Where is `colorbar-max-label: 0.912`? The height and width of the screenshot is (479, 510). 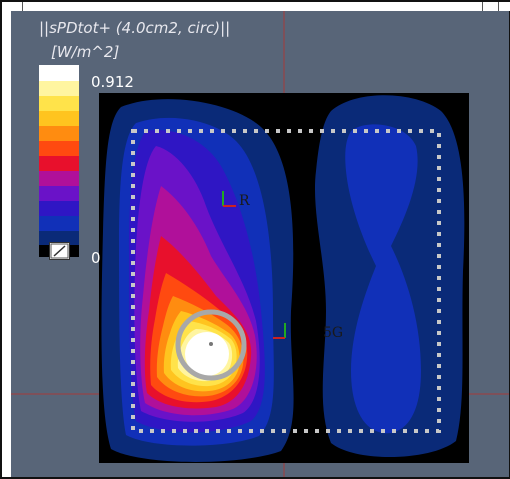
colorbar-max-label: 0.912 is located at coordinates (112, 82).